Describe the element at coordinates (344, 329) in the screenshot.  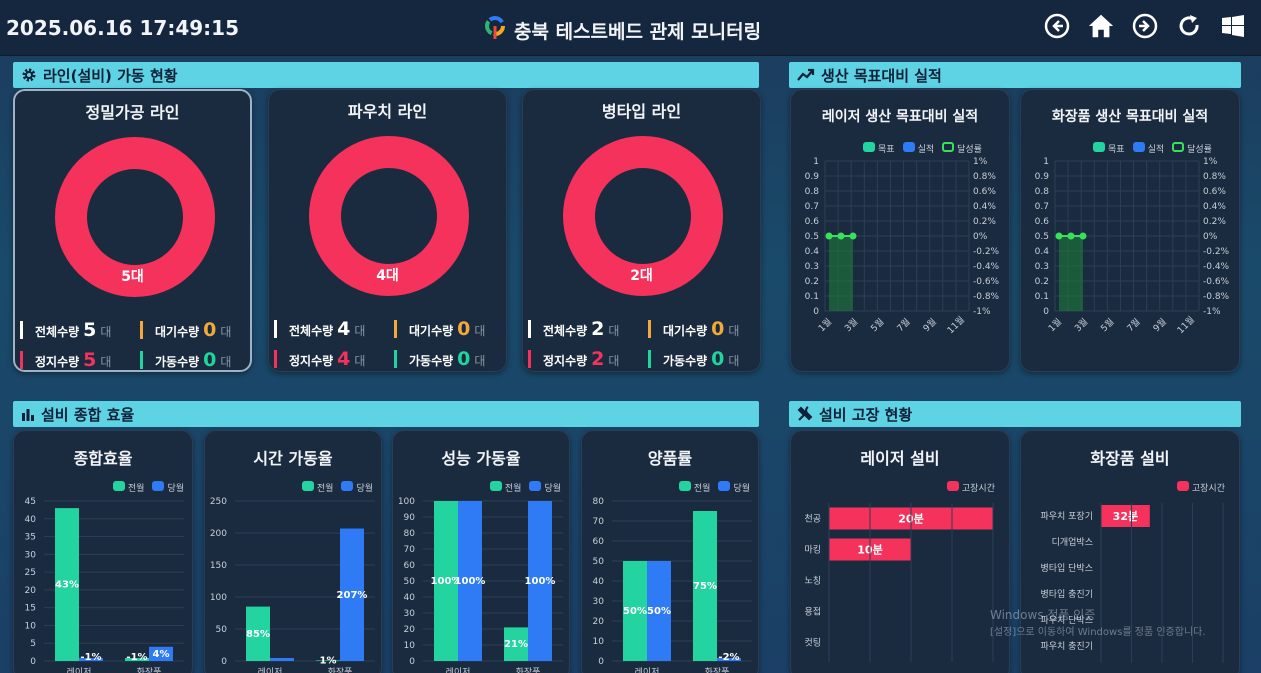
I see `stat-value: 4` at that location.